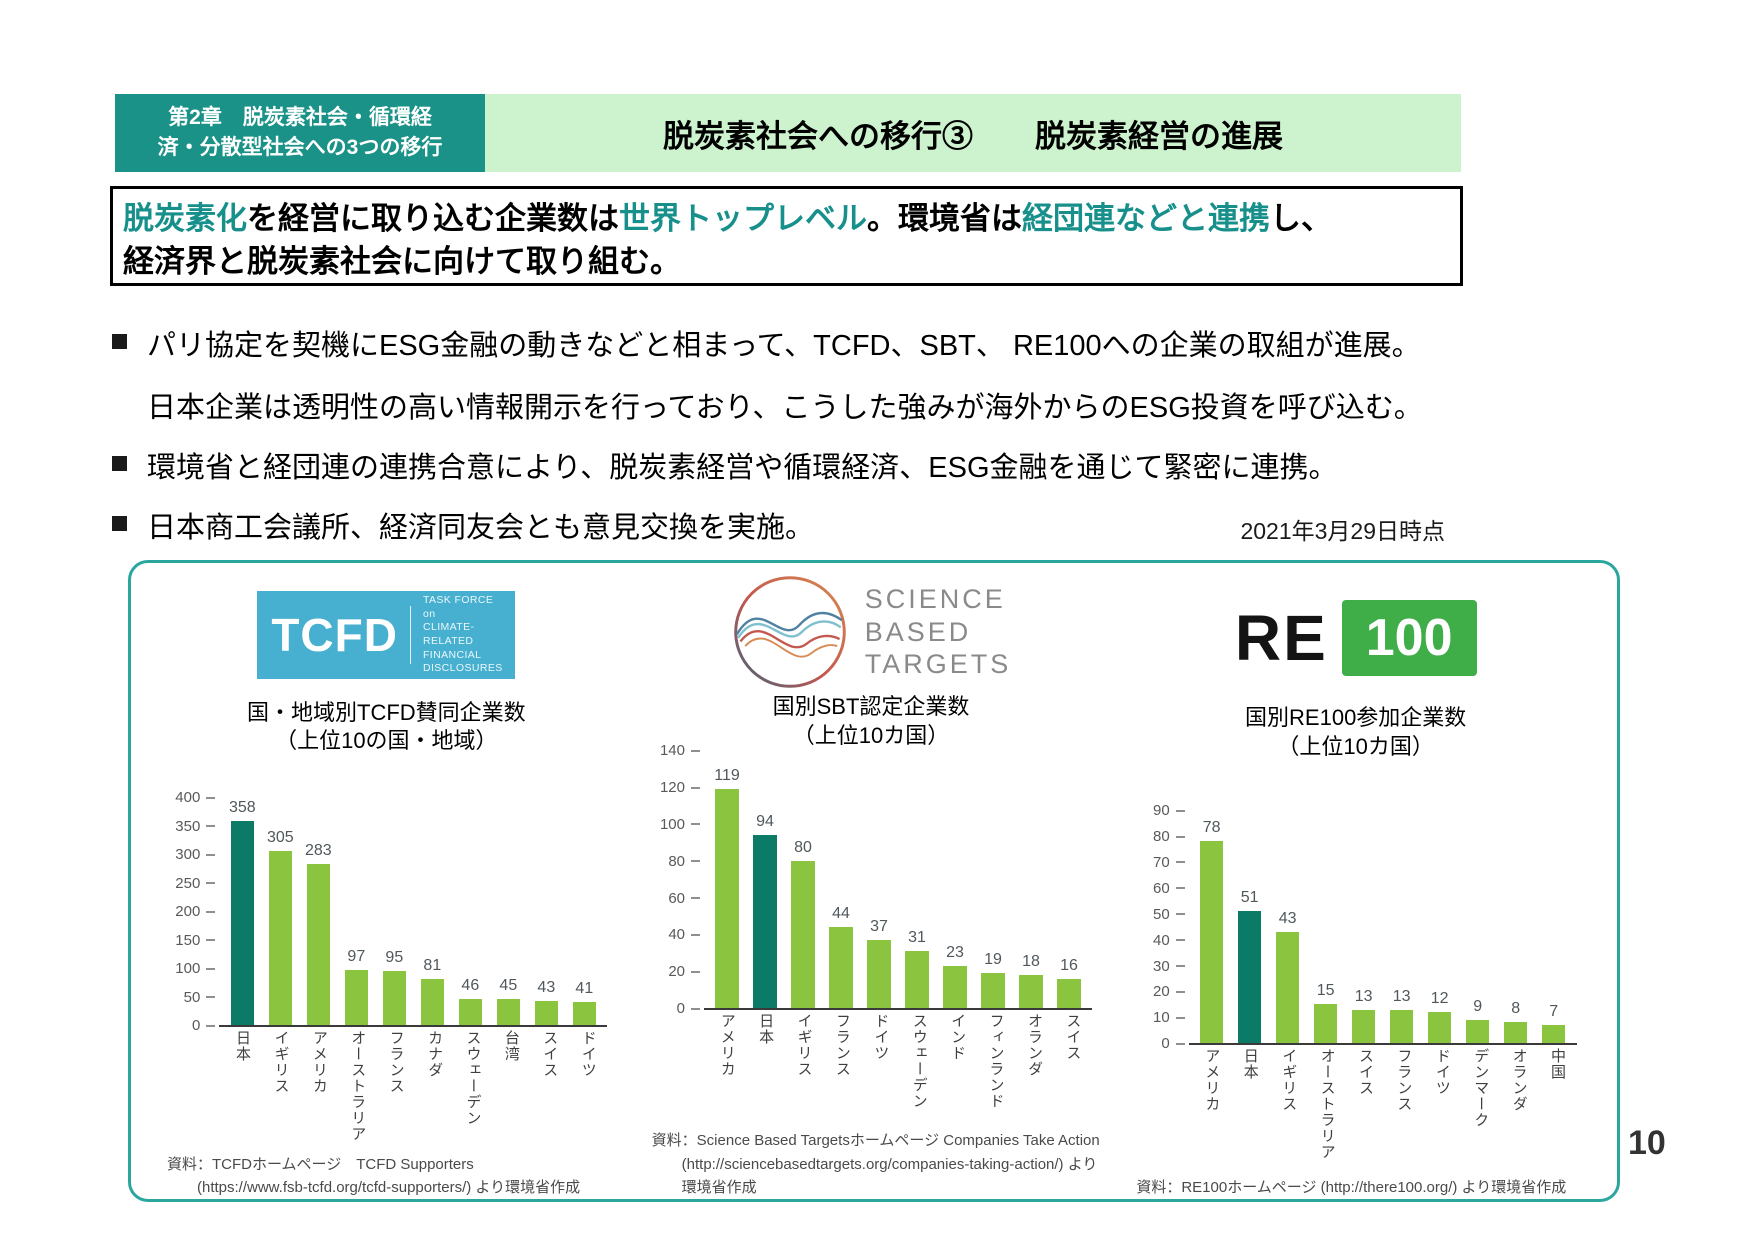 This screenshot has width=1755, height=1240. What do you see at coordinates (1250, 966) in the screenshot?
I see `bar-slot: 51` at bounding box center [1250, 966].